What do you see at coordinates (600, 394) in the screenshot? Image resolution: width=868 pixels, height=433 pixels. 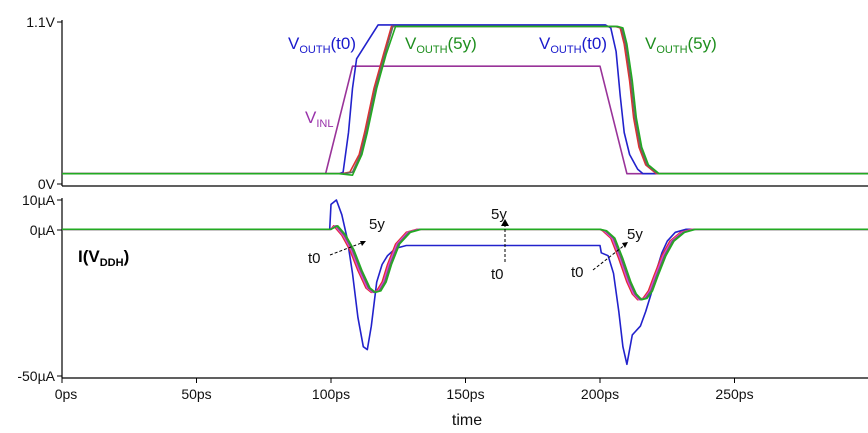 I see `x-tick-label: 200ps` at bounding box center [600, 394].